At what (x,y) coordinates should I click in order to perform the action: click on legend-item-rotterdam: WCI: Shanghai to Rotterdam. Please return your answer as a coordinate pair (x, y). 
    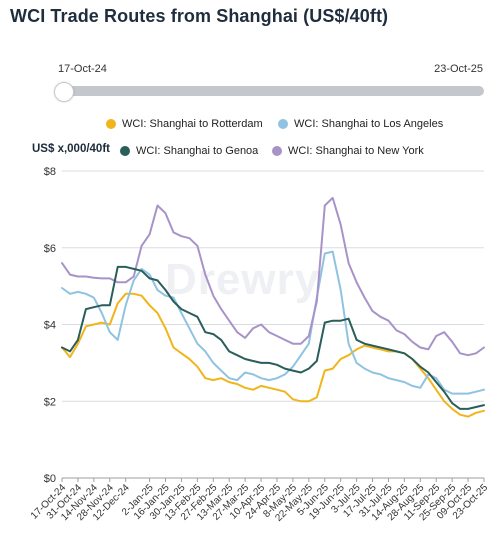
    Looking at the image, I should click on (184, 124).